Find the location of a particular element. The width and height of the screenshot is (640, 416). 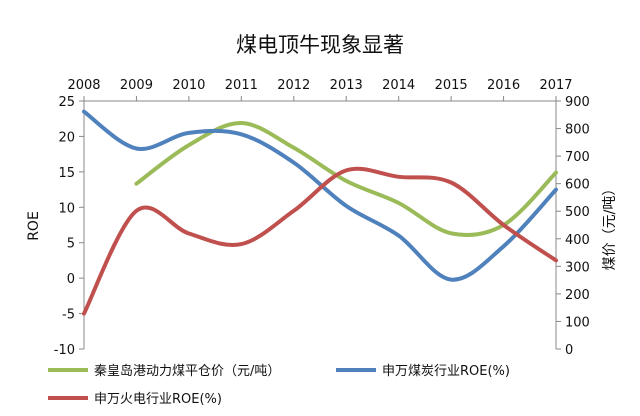

left-tick-label: 5 is located at coordinates (71, 244).